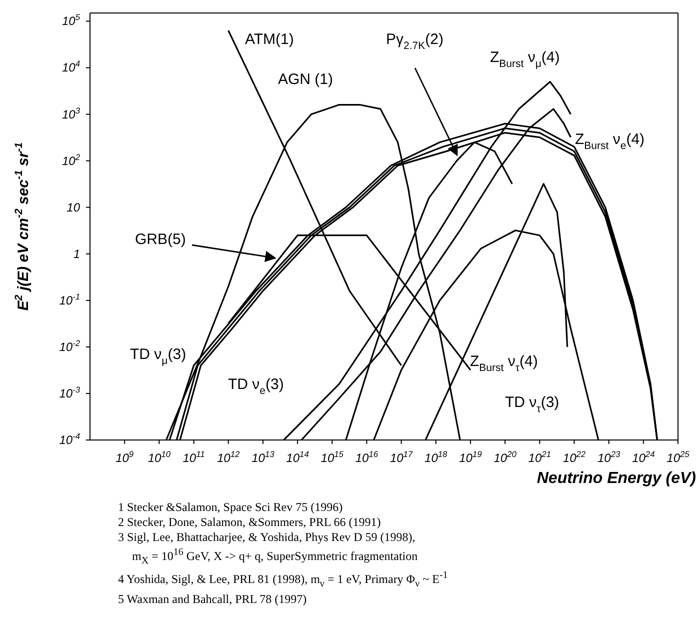 The image size is (699, 626). What do you see at coordinates (267, 537) in the screenshot?
I see `text: 3 Sigl, Lee, Bhattacharjee, & Yoshida, Phys Rev D 59 (1998),` at bounding box center [267, 537].